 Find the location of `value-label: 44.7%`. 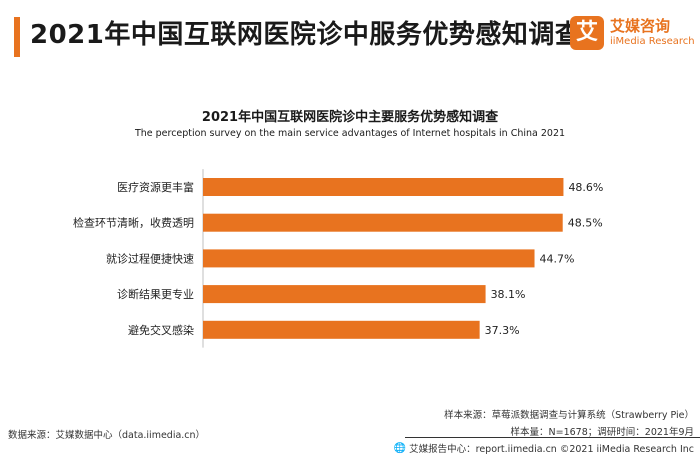

value-label: 44.7% is located at coordinates (557, 258).